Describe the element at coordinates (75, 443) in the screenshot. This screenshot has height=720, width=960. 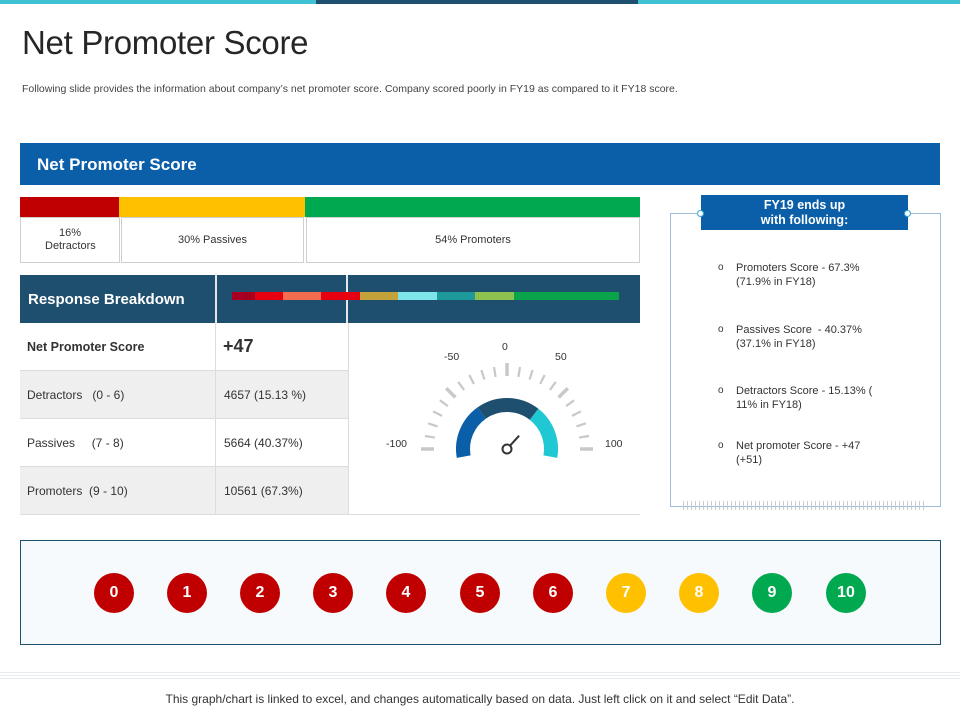
I see `row-label: Passives (7 - 8)` at that location.